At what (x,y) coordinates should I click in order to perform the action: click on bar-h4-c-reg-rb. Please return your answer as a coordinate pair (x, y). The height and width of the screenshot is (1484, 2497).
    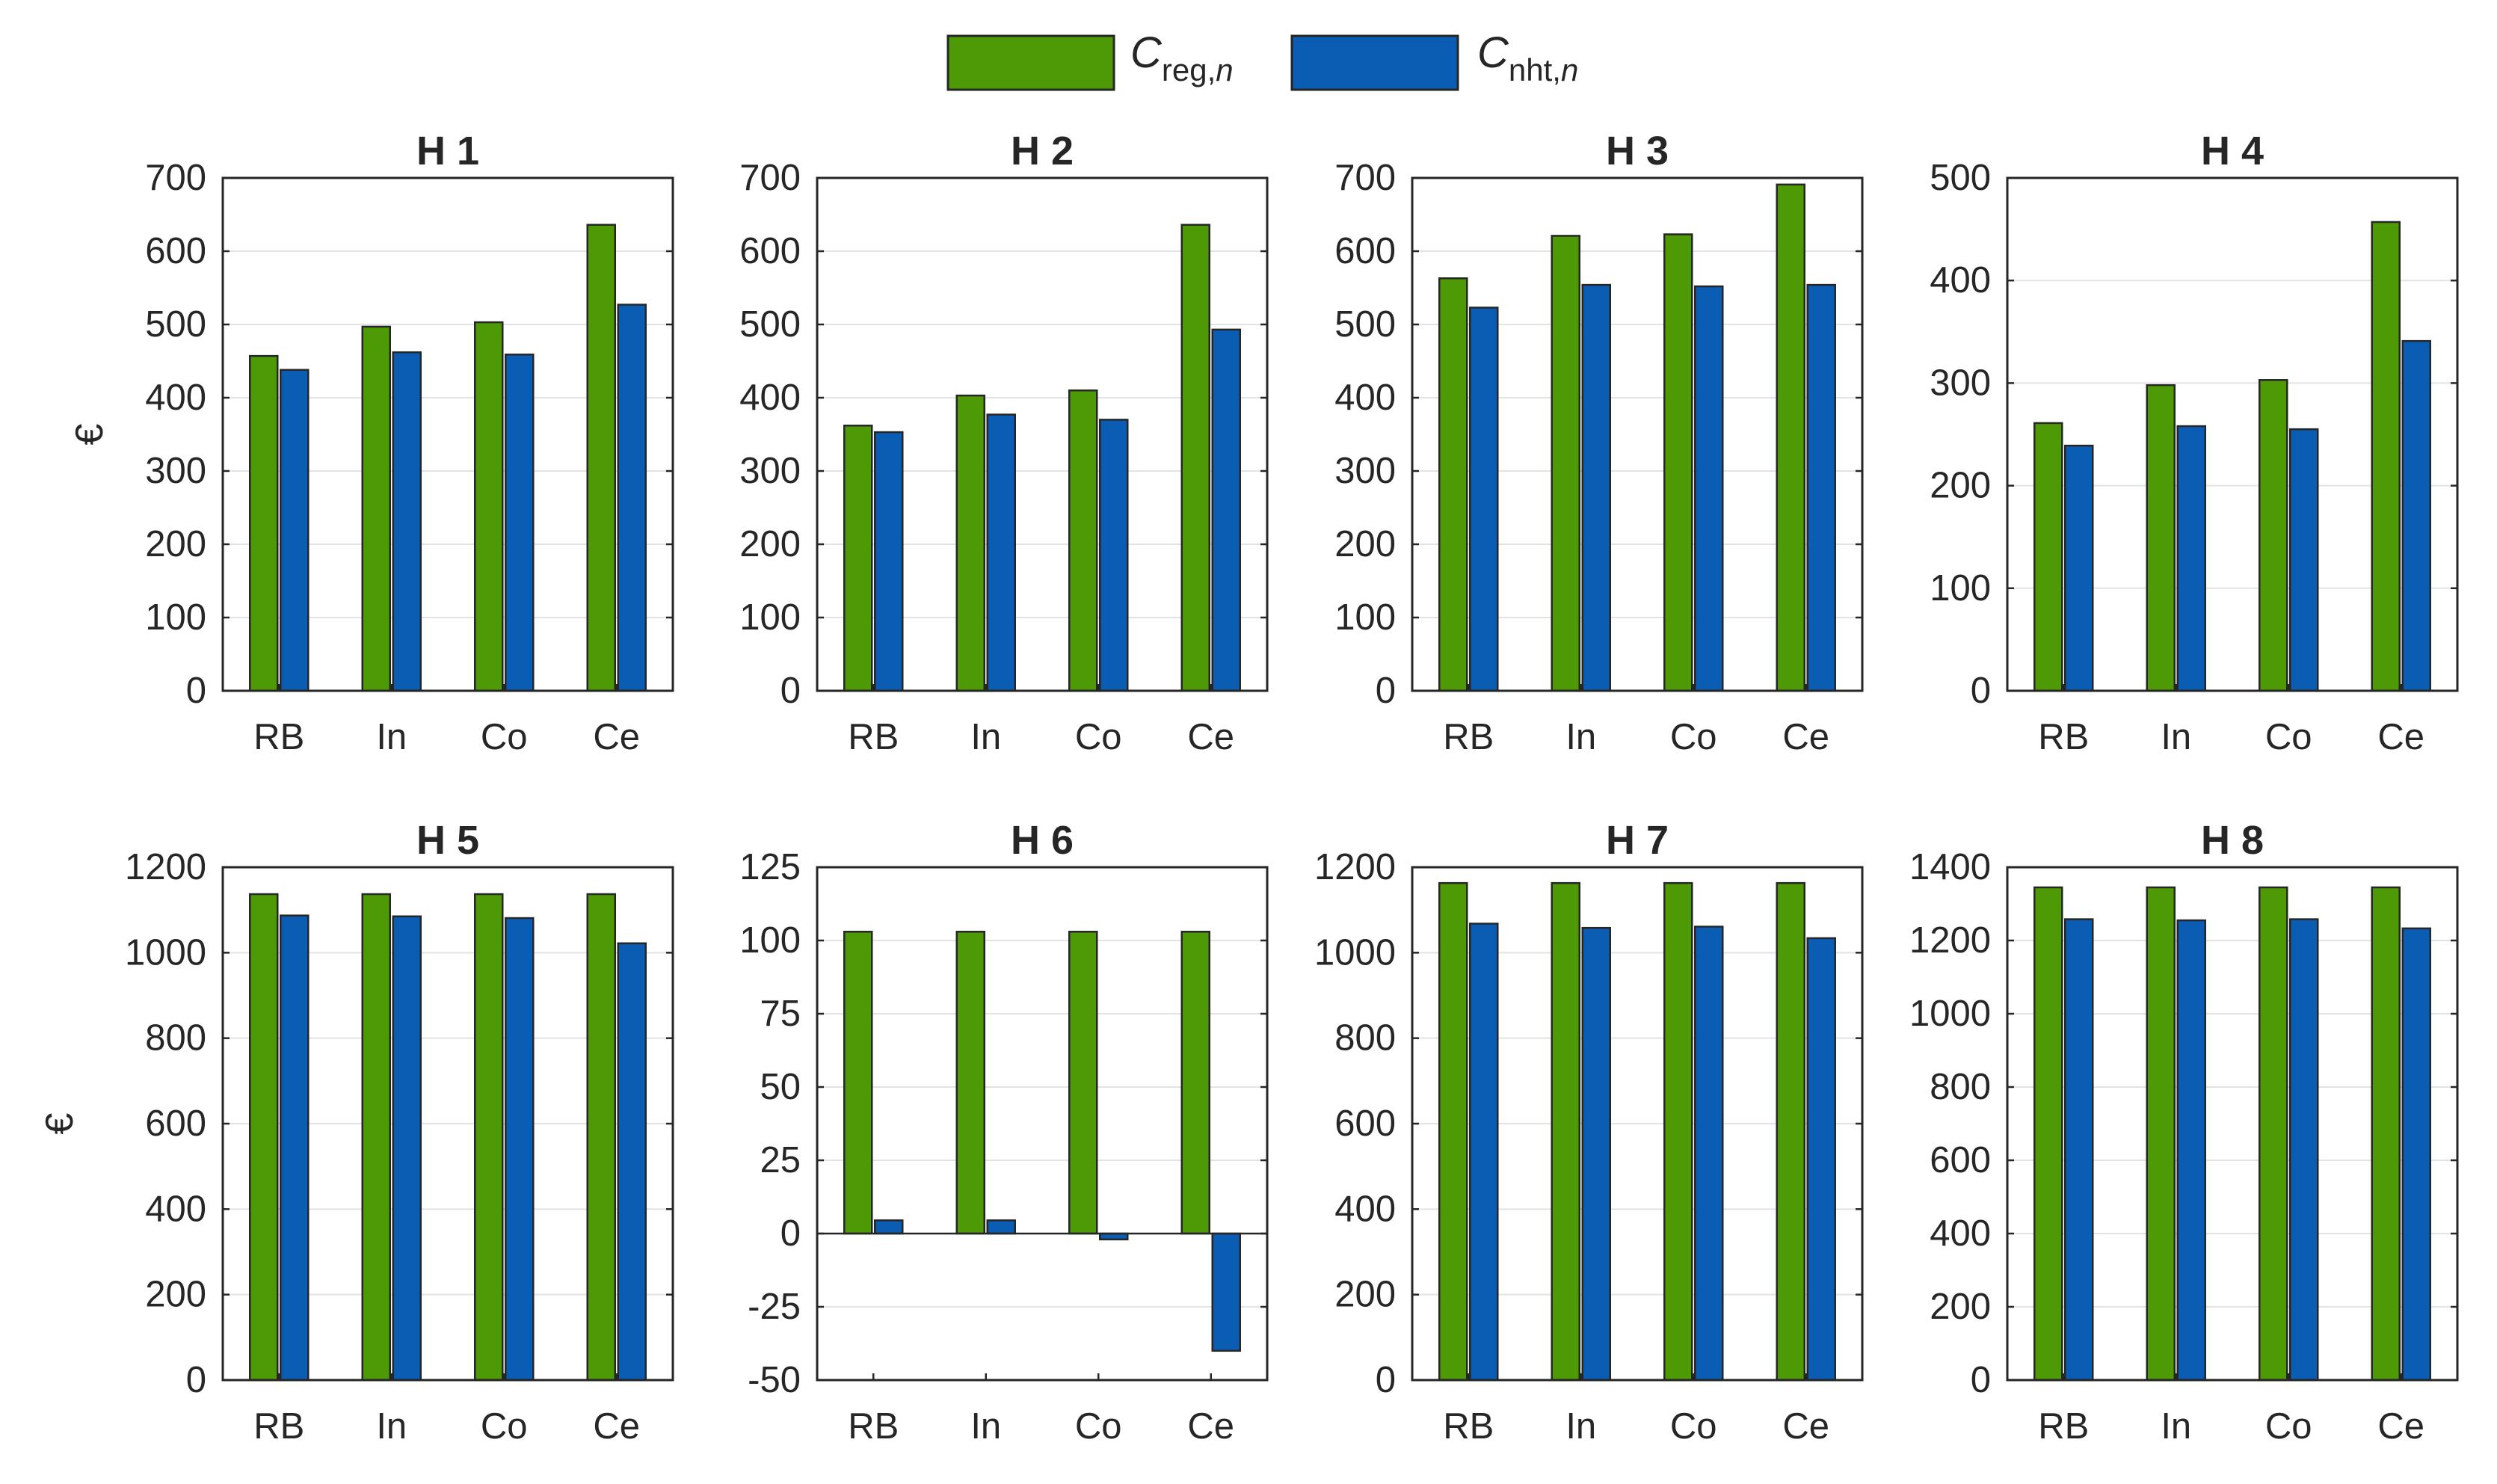
    Looking at the image, I should click on (2048, 557).